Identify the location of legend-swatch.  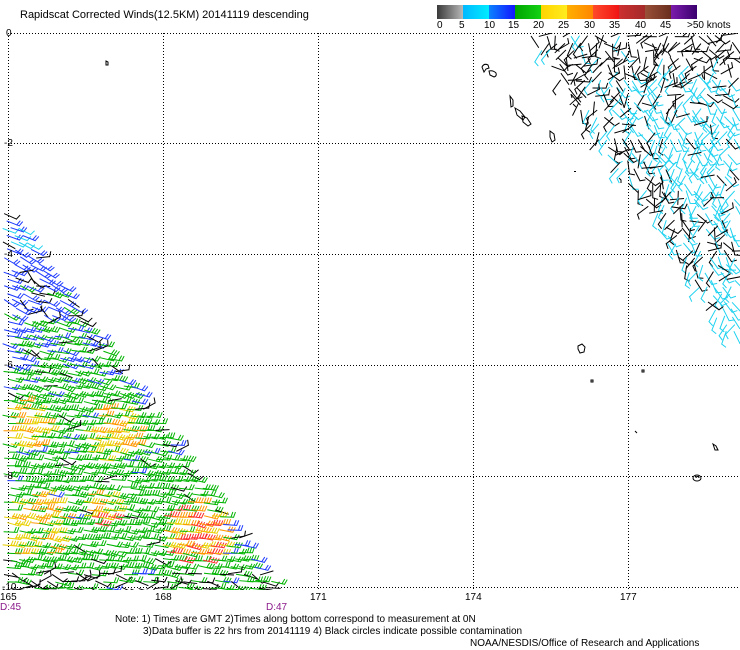
(476, 12).